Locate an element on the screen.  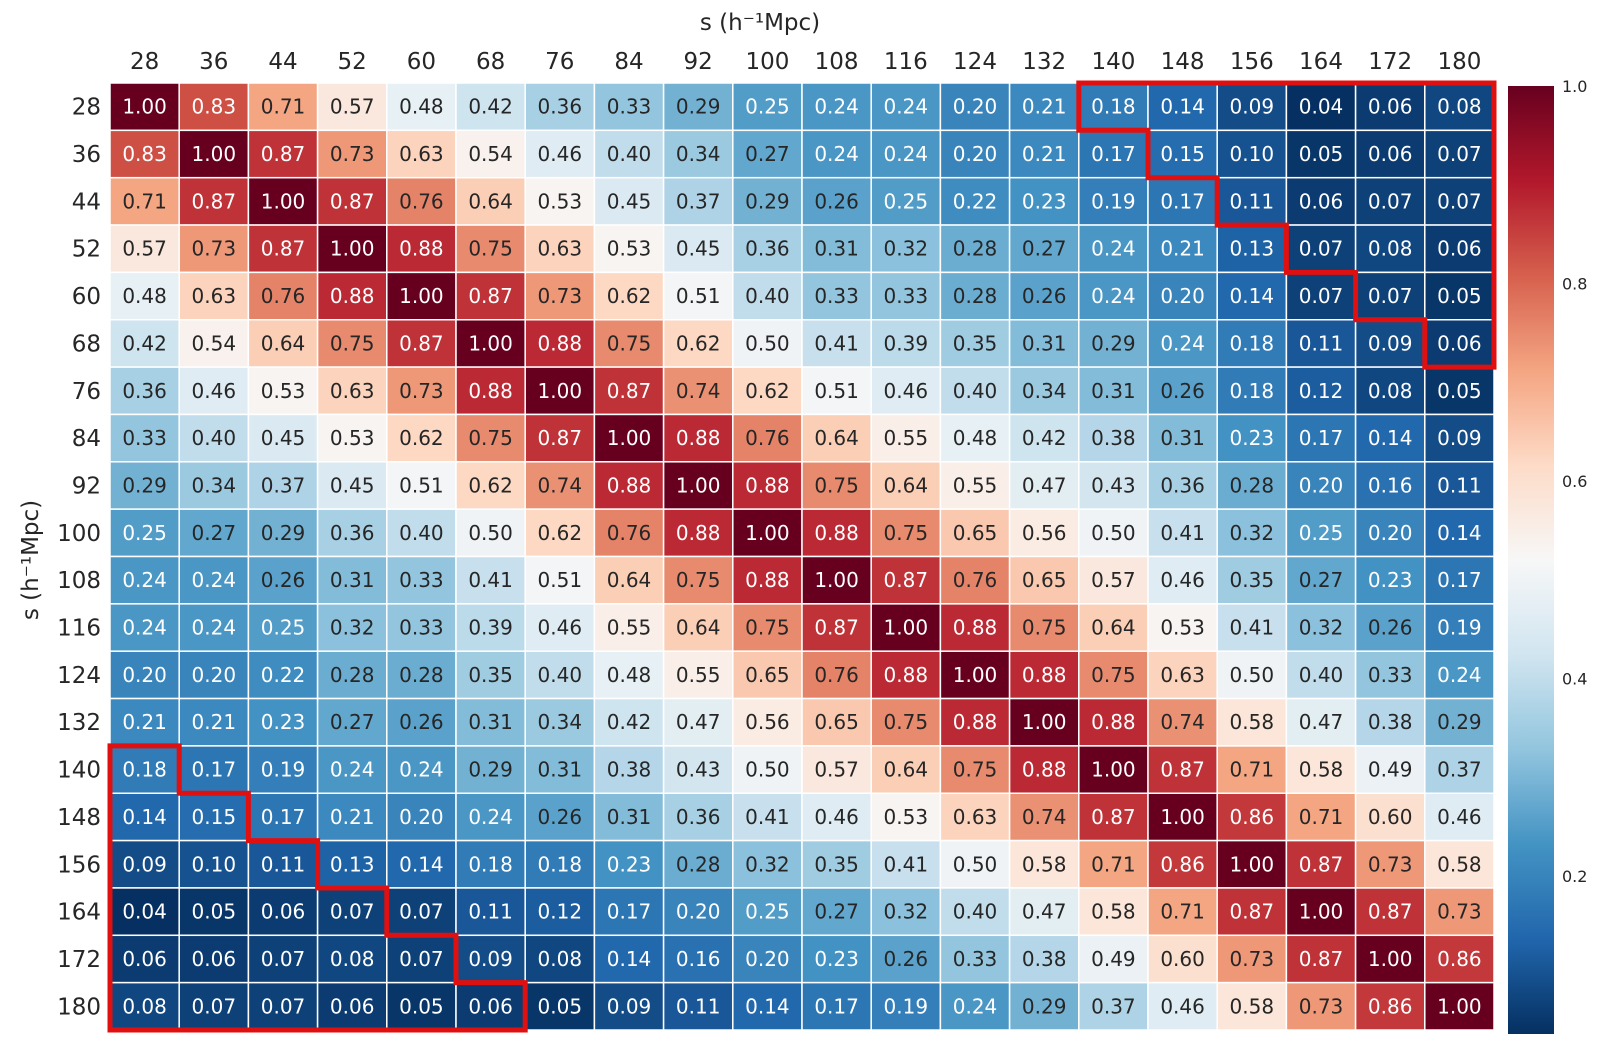
cell-value-label: 0.38 is located at coordinates (1044, 959).